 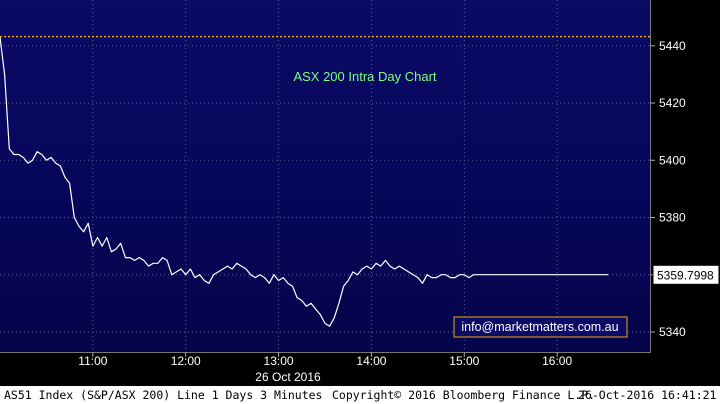 I want to click on x-tick-label: 11:00, so click(x=92, y=361).